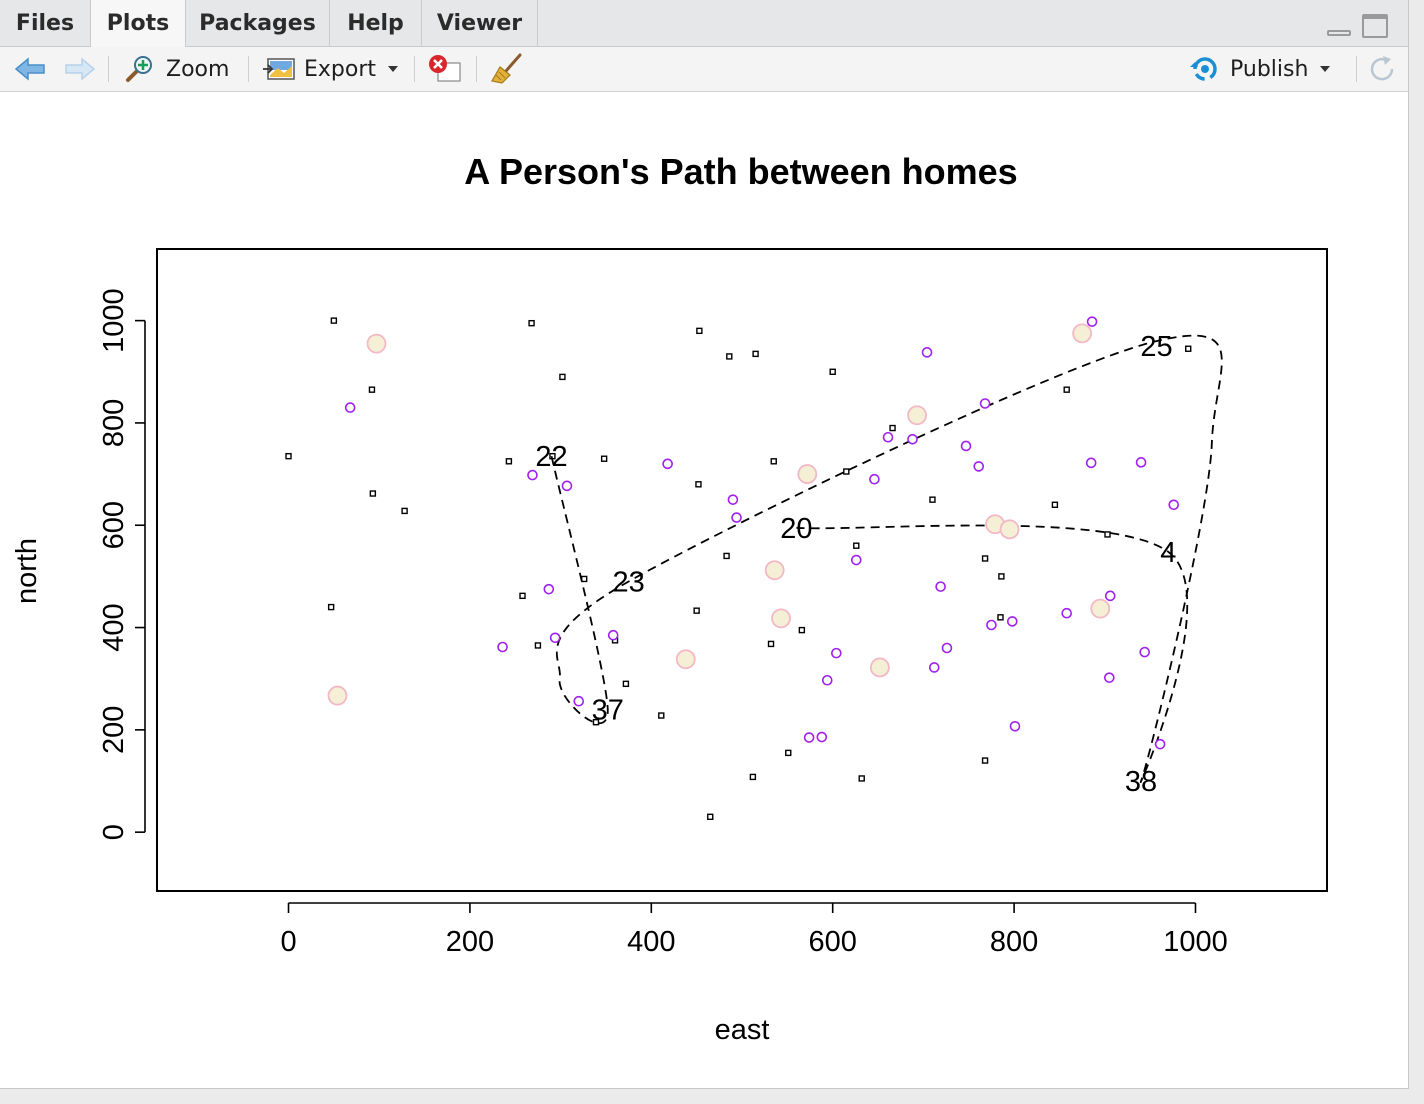 The image size is (1424, 1104). Describe the element at coordinates (138, 23) in the screenshot. I see `tab-plots: Plots` at that location.